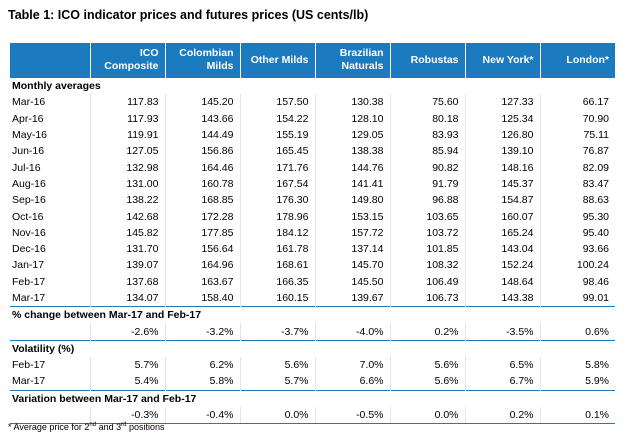 Image resolution: width=632 pixels, height=447 pixels. What do you see at coordinates (353, 265) in the screenshot?
I see `table-cell: 145.70` at bounding box center [353, 265].